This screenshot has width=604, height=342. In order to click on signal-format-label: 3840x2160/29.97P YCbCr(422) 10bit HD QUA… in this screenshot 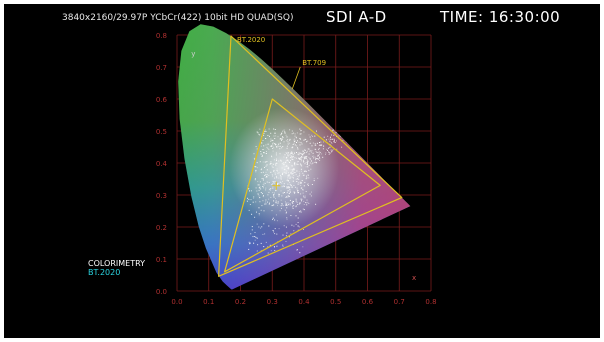, I will do `click(178, 18)`.